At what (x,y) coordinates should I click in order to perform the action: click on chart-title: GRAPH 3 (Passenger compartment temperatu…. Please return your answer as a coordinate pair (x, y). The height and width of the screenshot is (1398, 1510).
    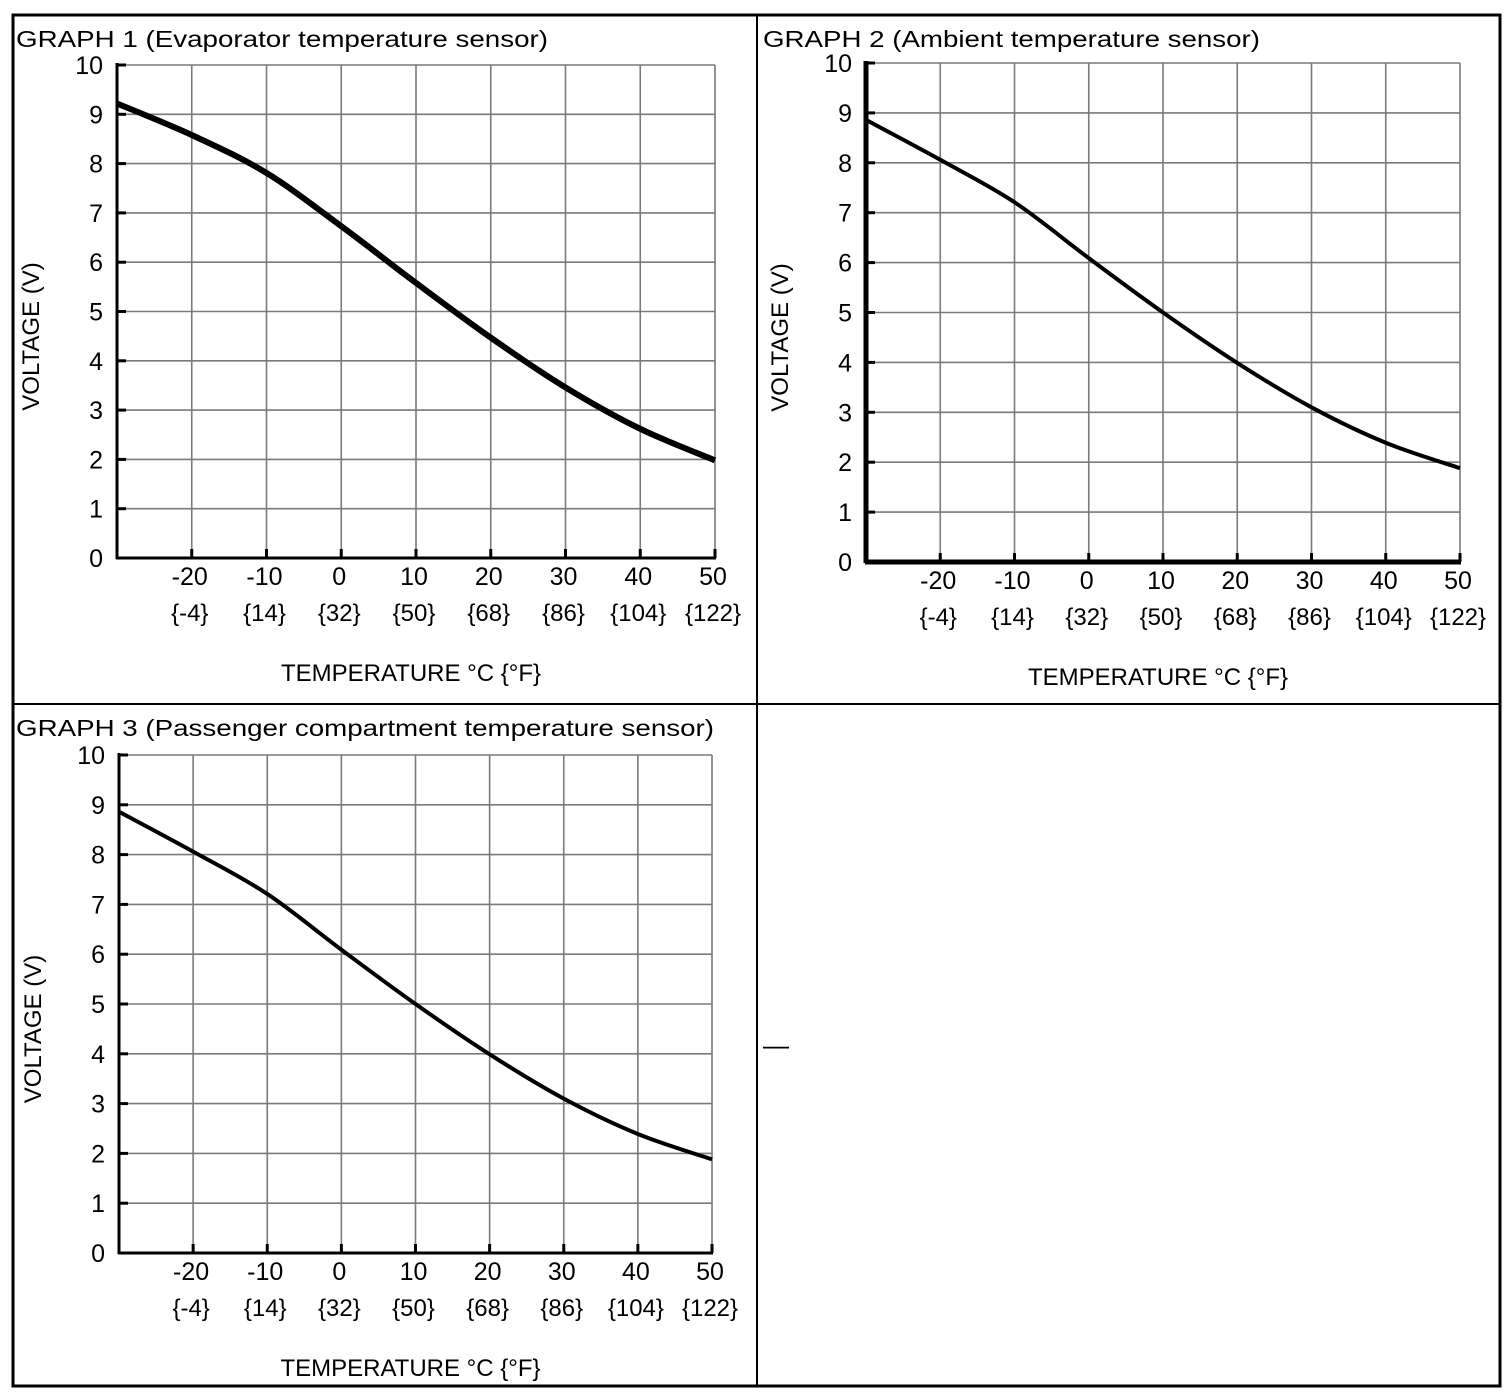
    Looking at the image, I should click on (365, 728).